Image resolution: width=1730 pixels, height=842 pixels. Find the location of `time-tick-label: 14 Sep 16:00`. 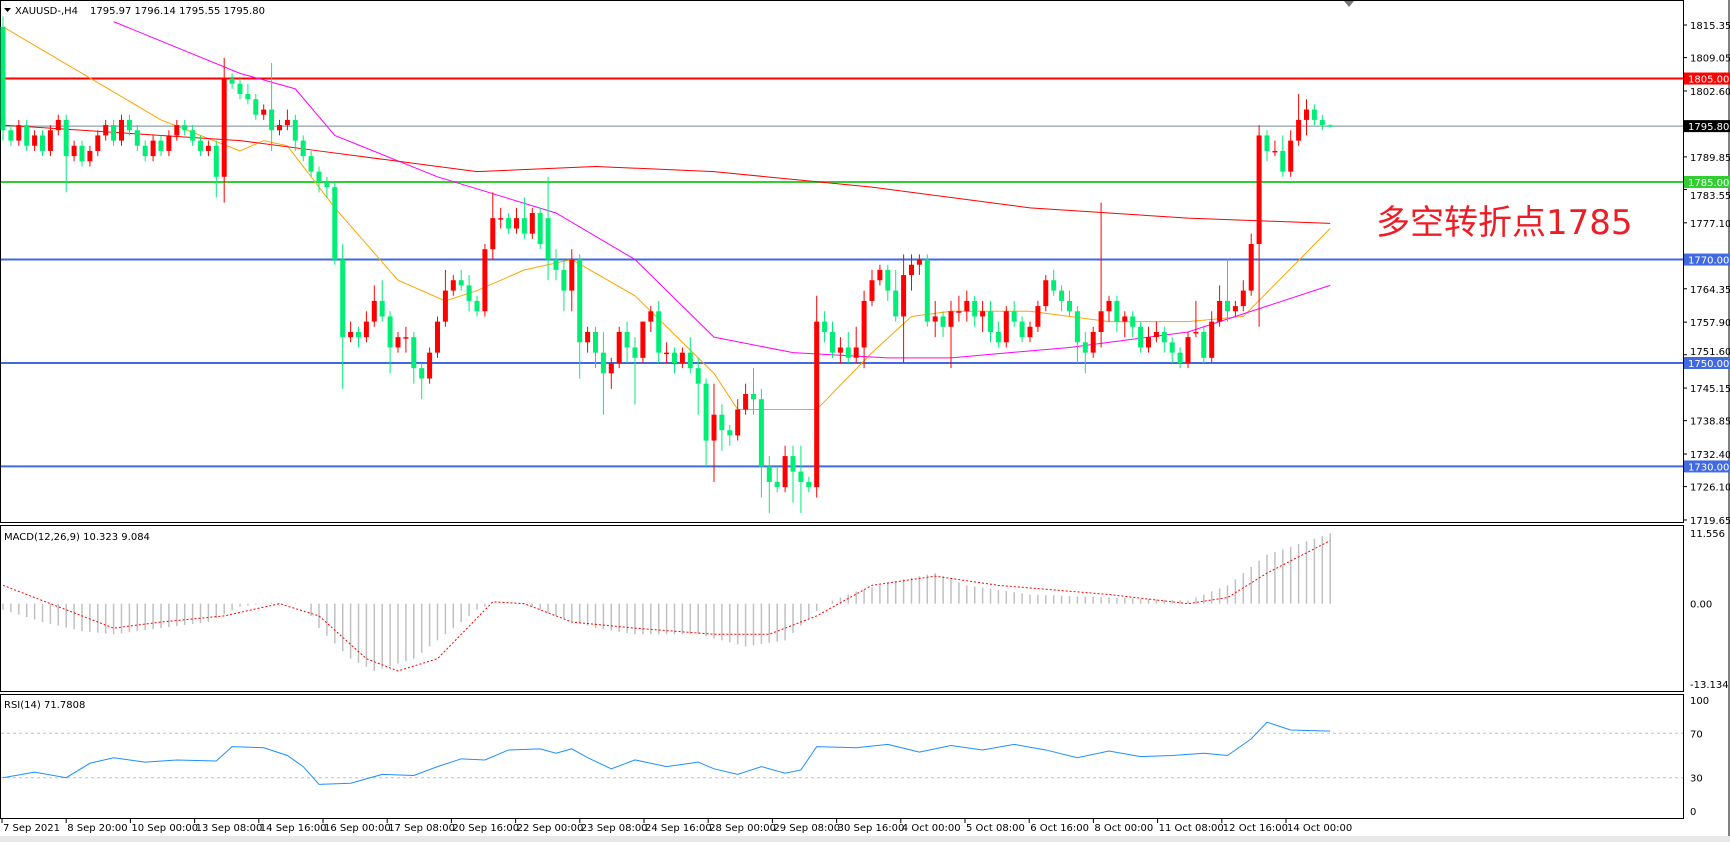

time-tick-label: 14 Sep 16:00 is located at coordinates (293, 828).